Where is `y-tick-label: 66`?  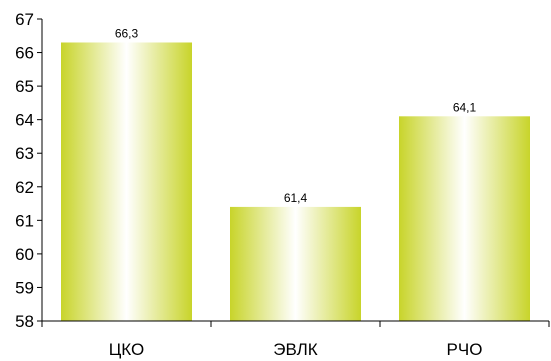 y-tick-label: 66 is located at coordinates (24, 53).